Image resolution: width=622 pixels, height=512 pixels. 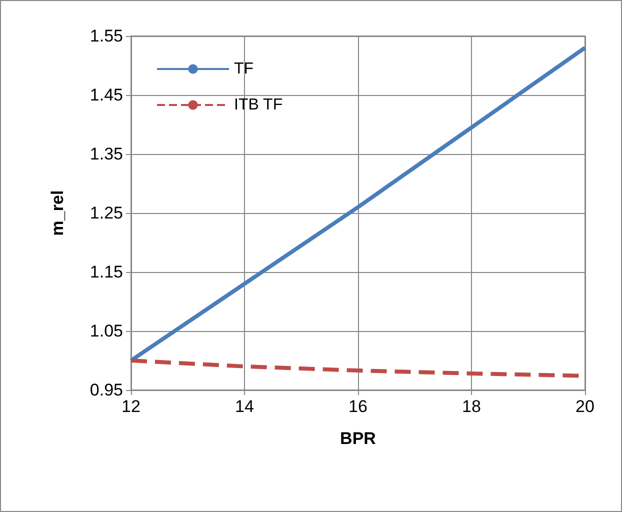 I want to click on y-axis-title: m_rel, so click(x=57, y=213).